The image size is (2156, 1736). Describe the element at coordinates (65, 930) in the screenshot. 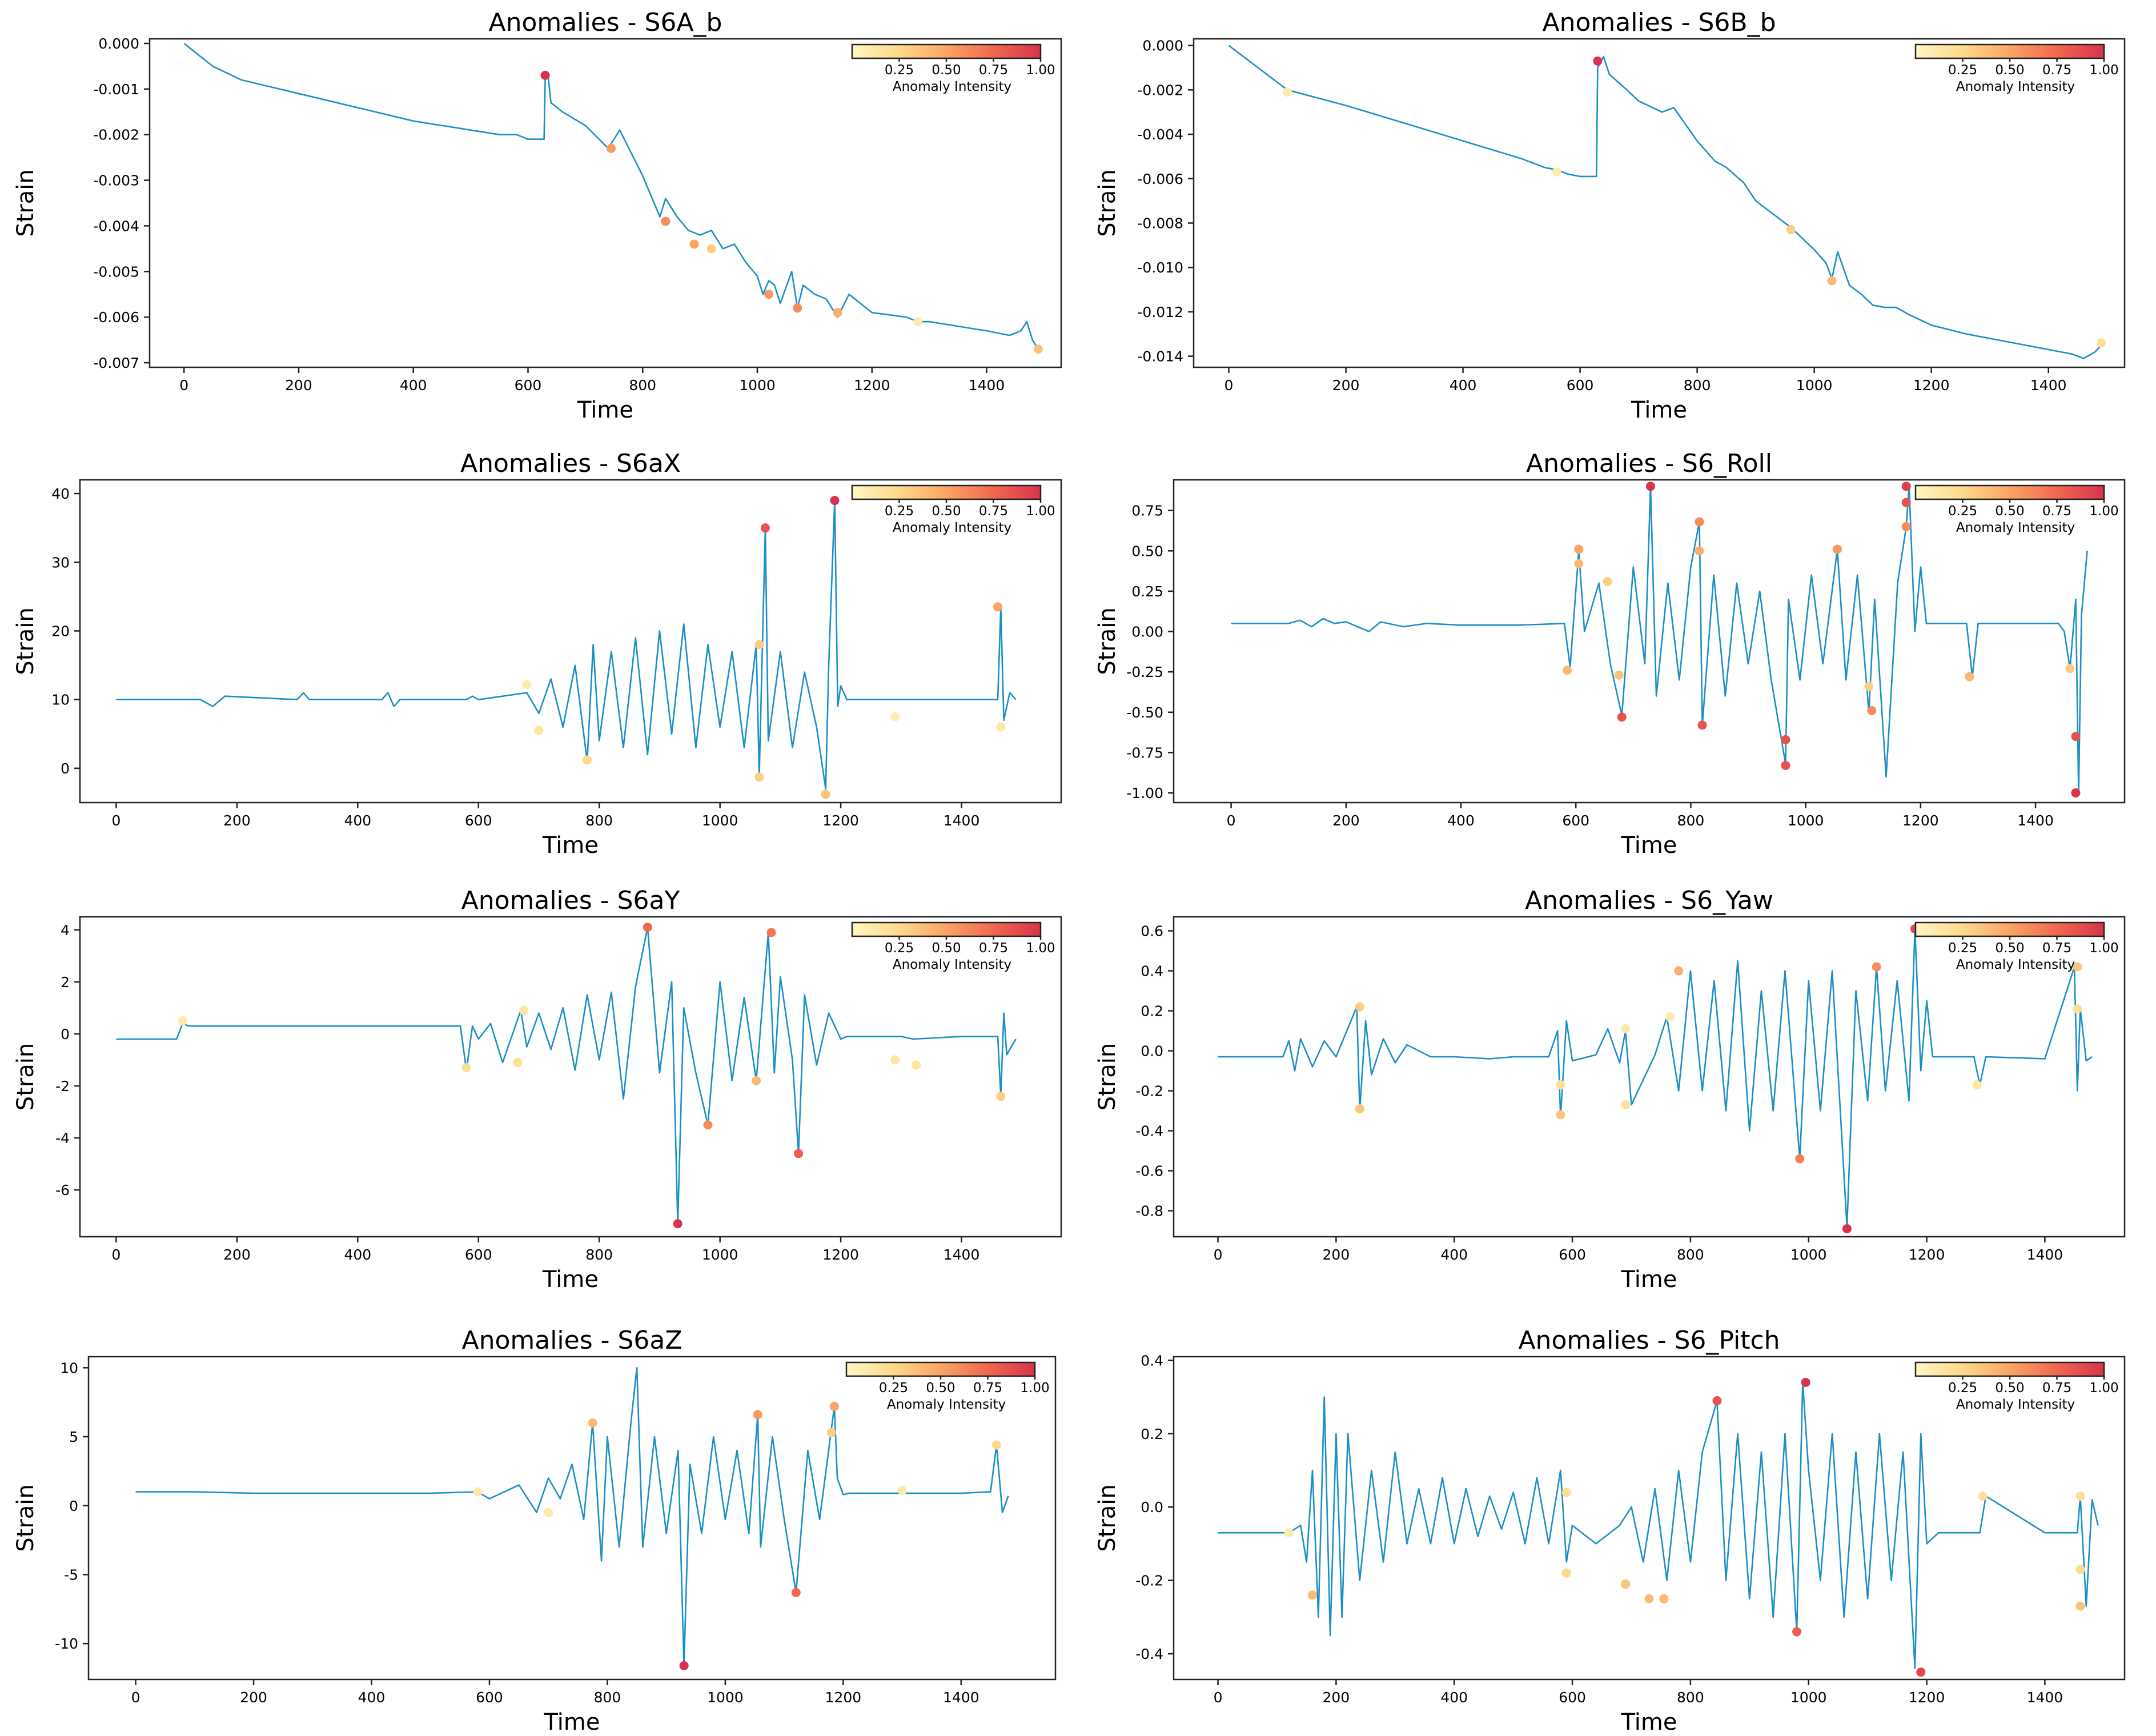

I see `y-tick-label: 4` at that location.